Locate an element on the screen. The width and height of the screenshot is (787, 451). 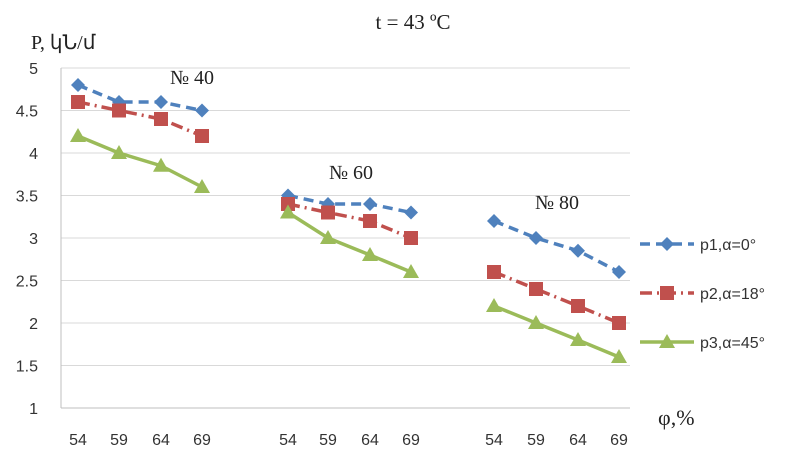
y-tick-label: 5 is located at coordinates (33, 69).